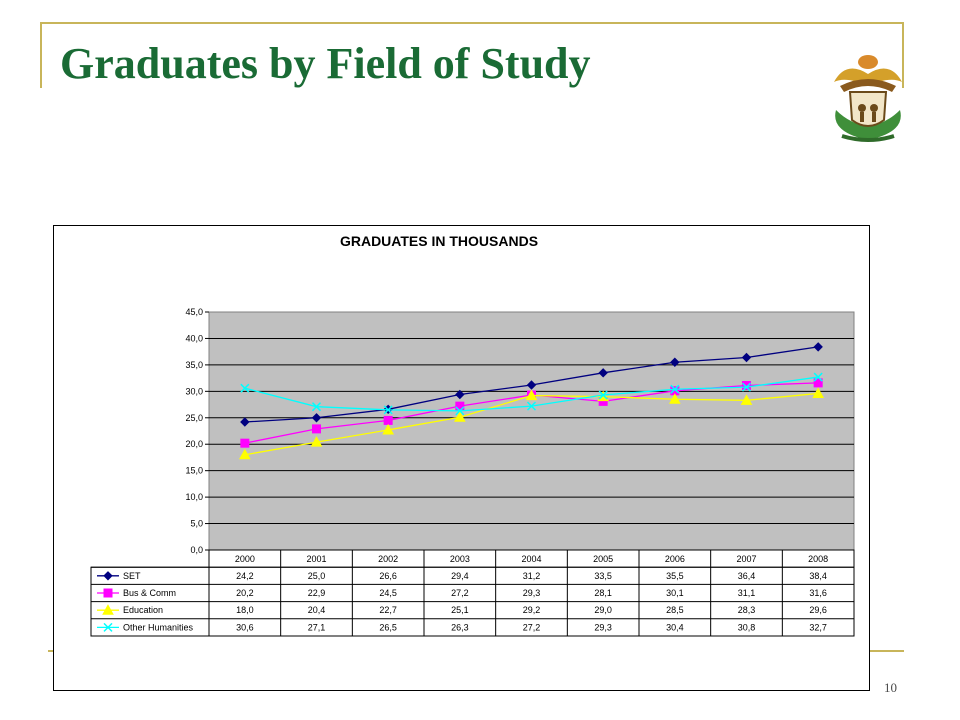 This screenshot has height=720, width=960. Describe the element at coordinates (149, 593) in the screenshot. I see `legend-label-bus-comm: Bus & Comm` at that location.